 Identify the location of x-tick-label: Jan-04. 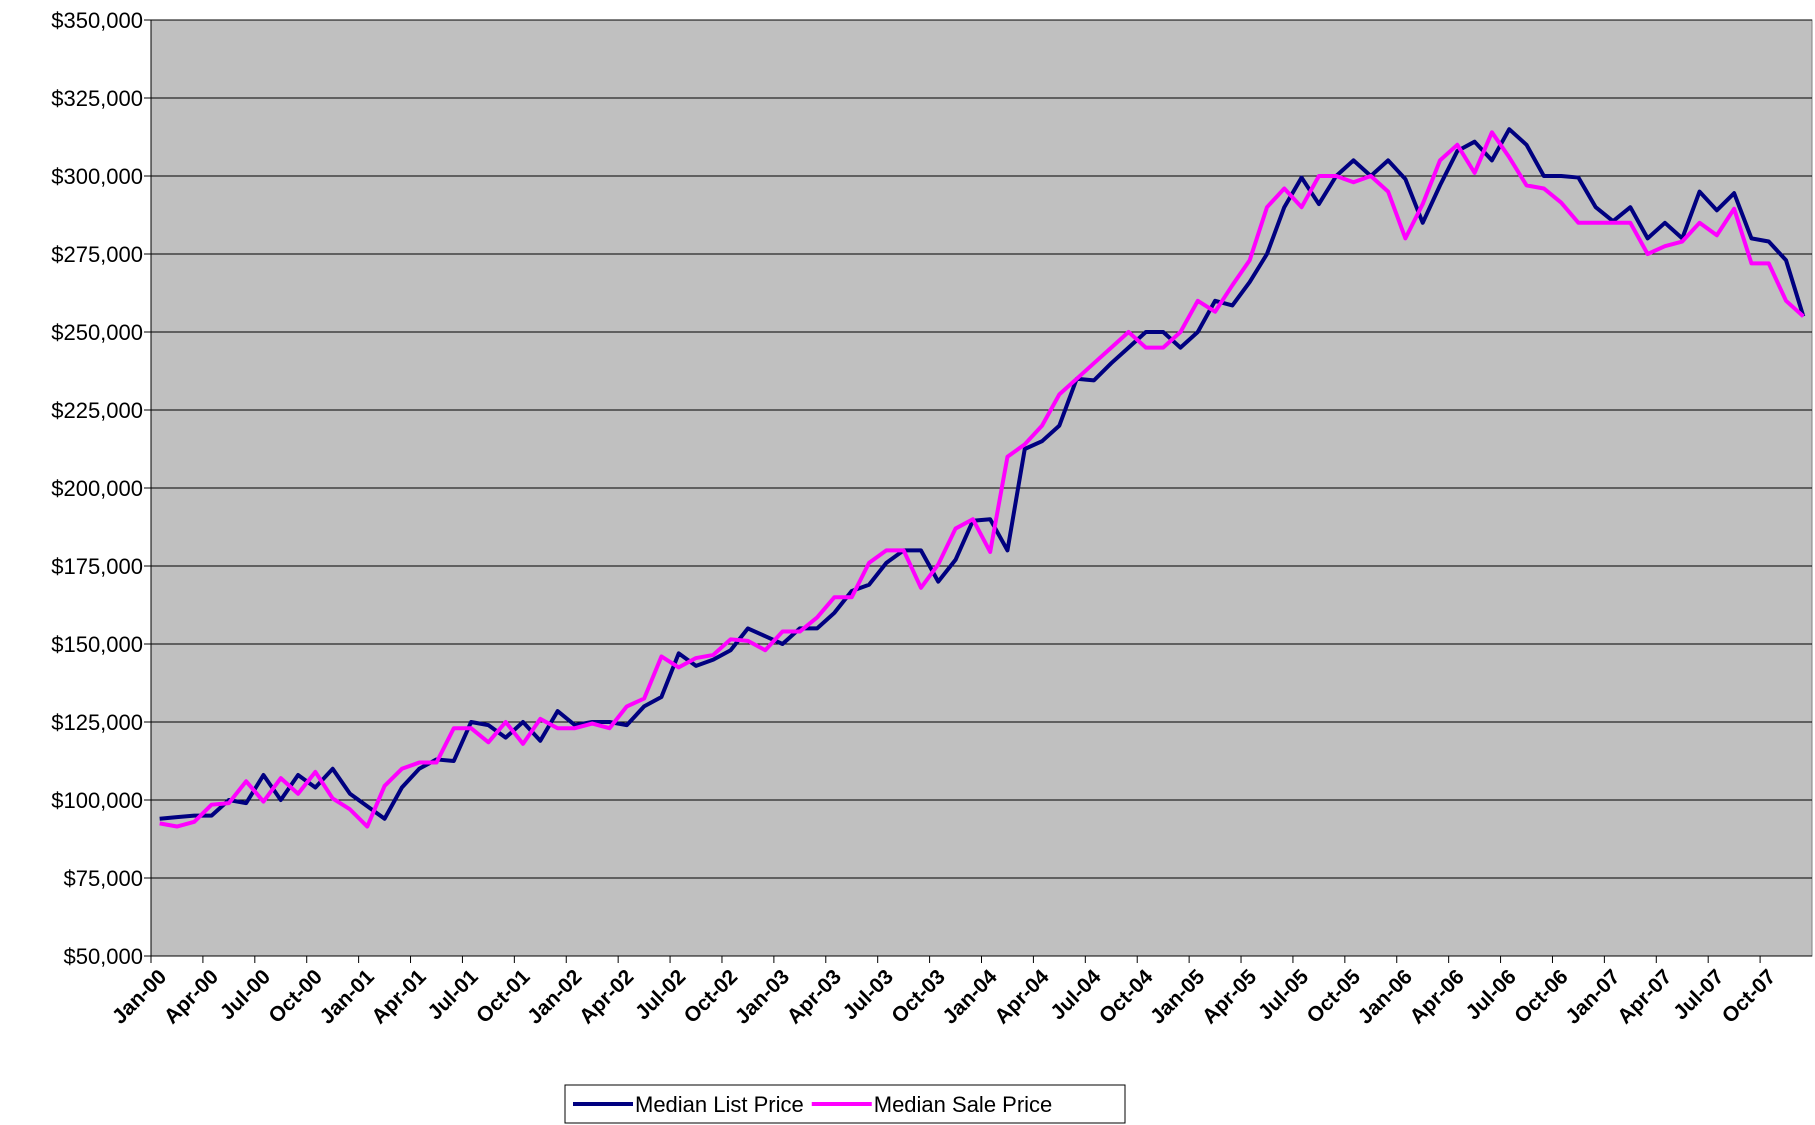
(970, 997).